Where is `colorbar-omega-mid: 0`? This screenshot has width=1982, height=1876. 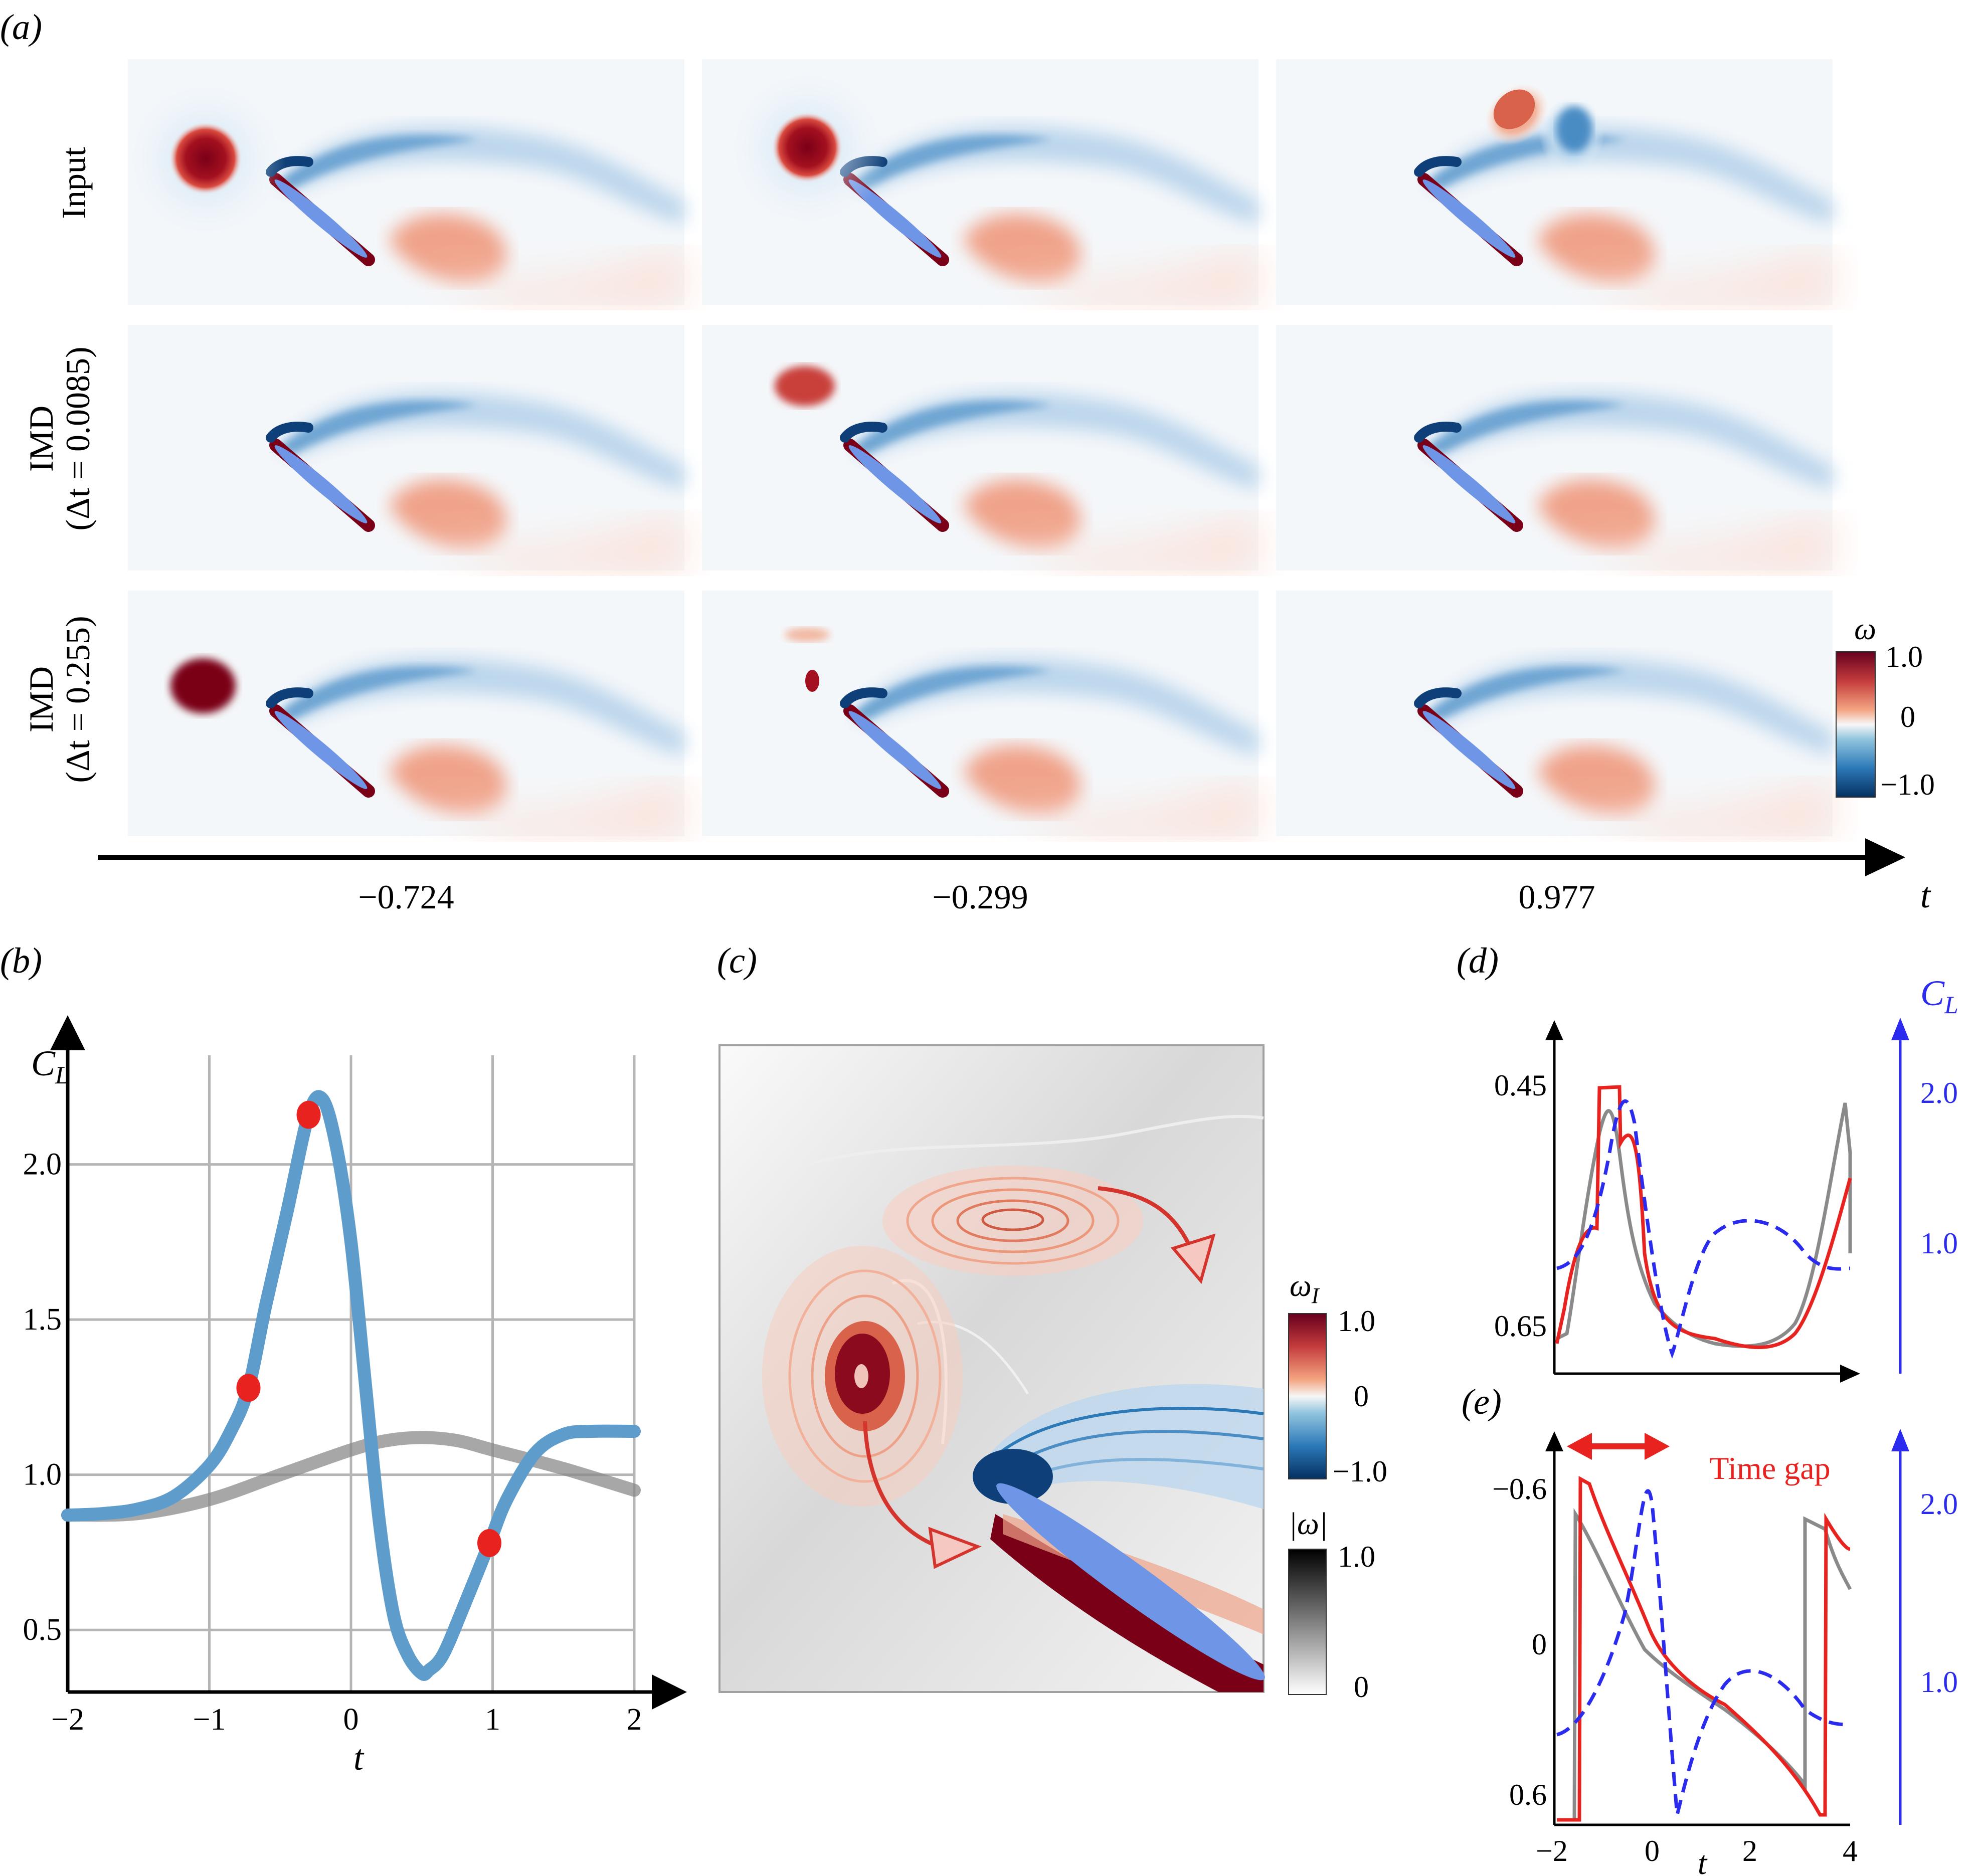 colorbar-omega-mid: 0 is located at coordinates (1907, 716).